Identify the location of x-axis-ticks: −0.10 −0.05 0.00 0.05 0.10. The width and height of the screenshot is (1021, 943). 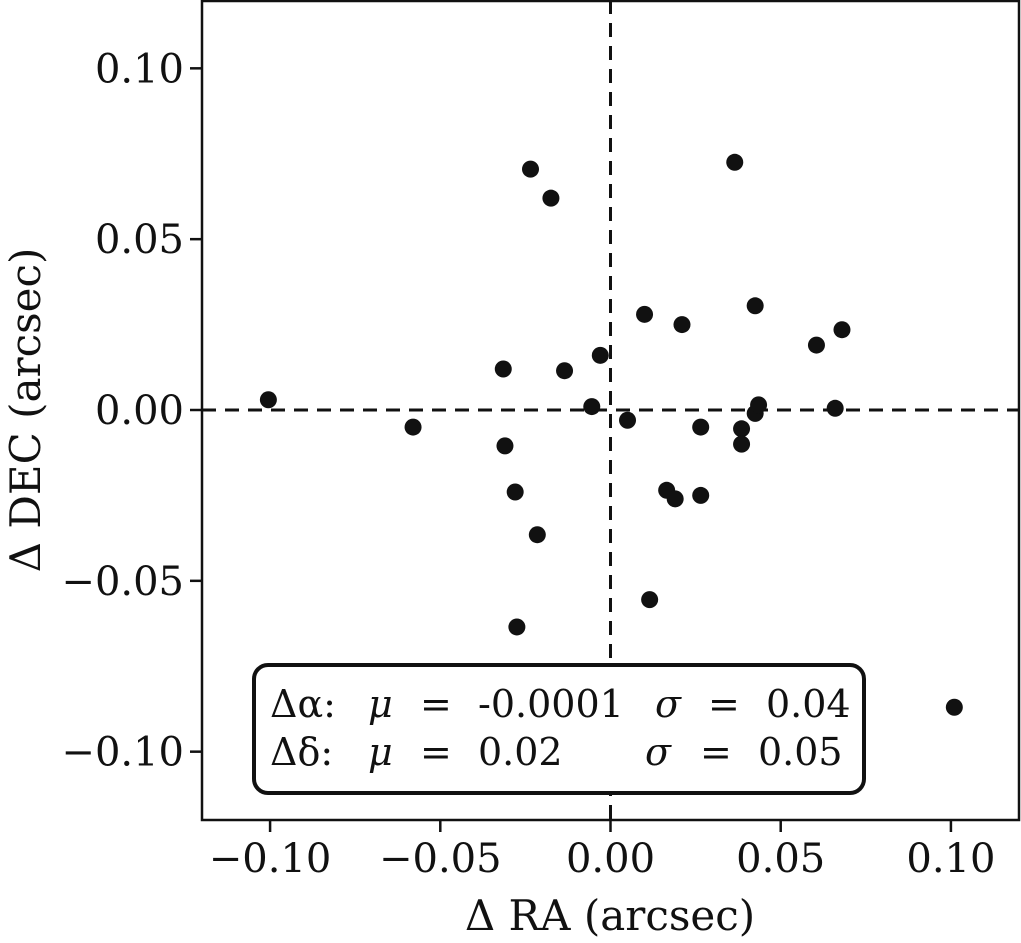
(602, 851).